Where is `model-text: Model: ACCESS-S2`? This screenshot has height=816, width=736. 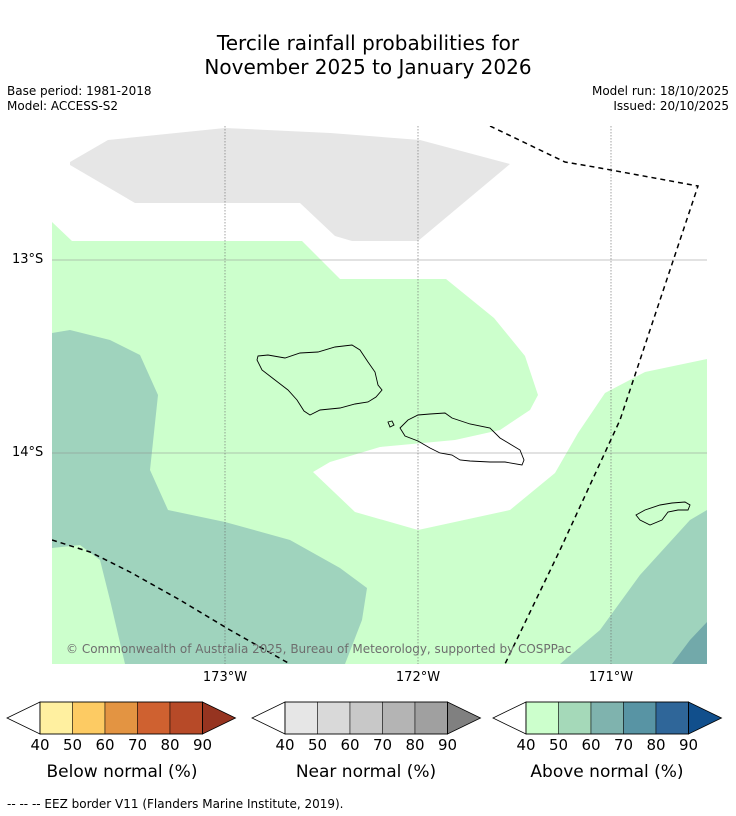
model-text: Model: ACCESS-S2 is located at coordinates (63, 106).